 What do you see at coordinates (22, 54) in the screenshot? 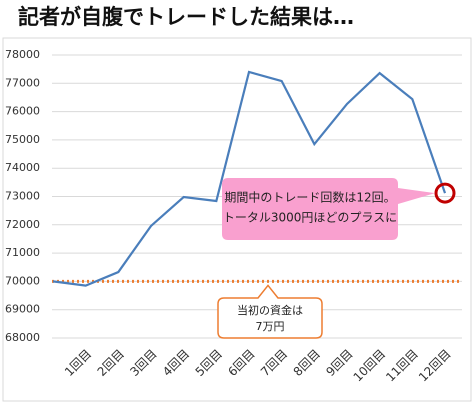
I see `y-tick-label: 78000` at bounding box center [22, 54].